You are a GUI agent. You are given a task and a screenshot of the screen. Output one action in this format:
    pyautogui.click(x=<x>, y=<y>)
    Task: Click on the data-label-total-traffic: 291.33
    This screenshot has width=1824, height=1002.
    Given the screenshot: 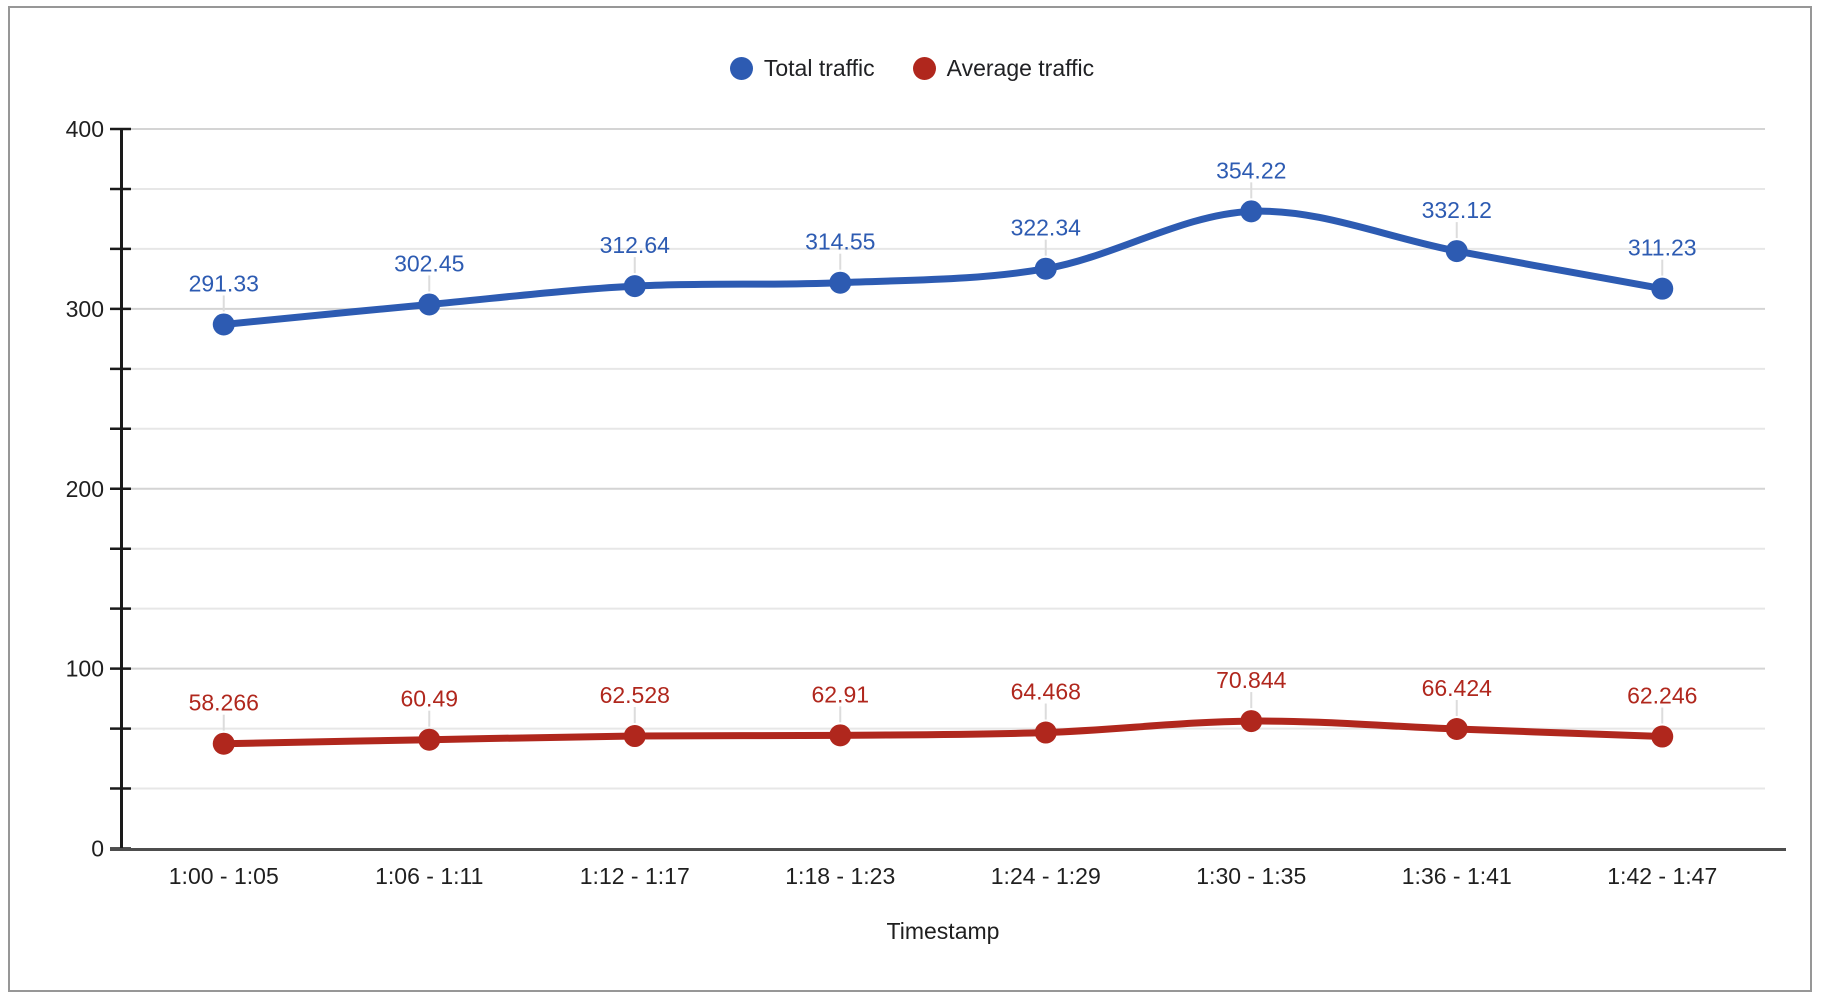 What is the action you would take?
    pyautogui.click(x=224, y=283)
    